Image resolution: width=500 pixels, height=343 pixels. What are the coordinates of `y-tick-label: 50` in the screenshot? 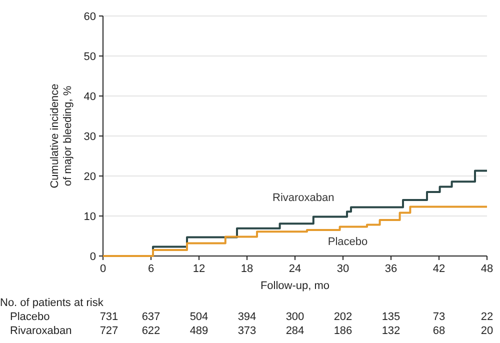 It's located at (90, 56).